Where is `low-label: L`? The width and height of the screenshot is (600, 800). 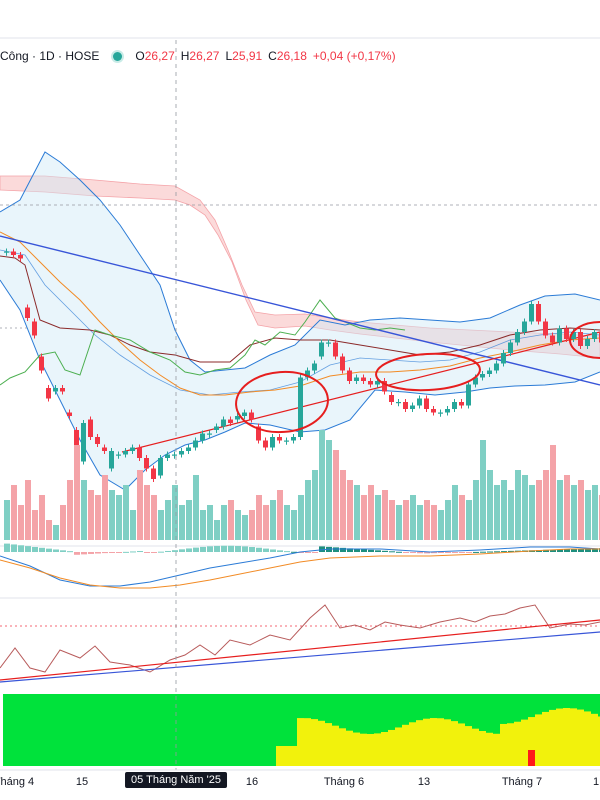 low-label: L is located at coordinates (229, 56).